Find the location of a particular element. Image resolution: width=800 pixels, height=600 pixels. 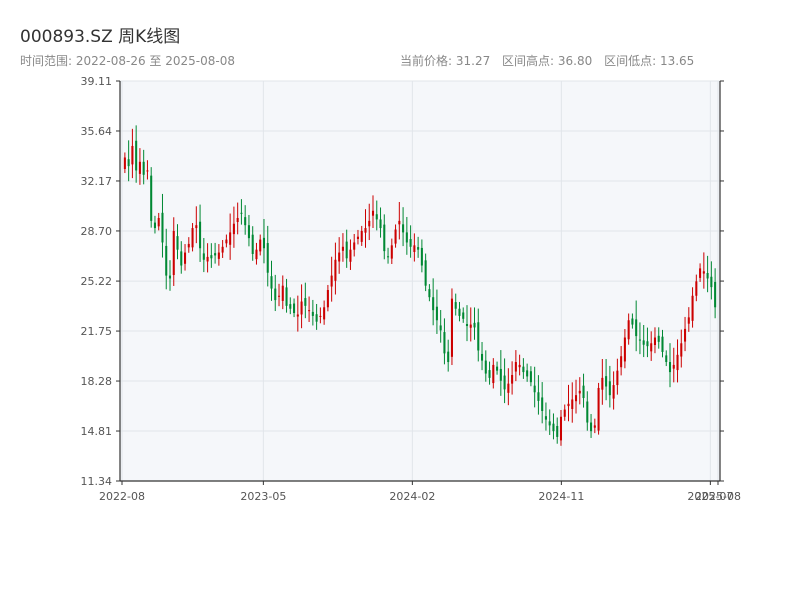

y-tick-label: 11.34 is located at coordinates (97, 481).